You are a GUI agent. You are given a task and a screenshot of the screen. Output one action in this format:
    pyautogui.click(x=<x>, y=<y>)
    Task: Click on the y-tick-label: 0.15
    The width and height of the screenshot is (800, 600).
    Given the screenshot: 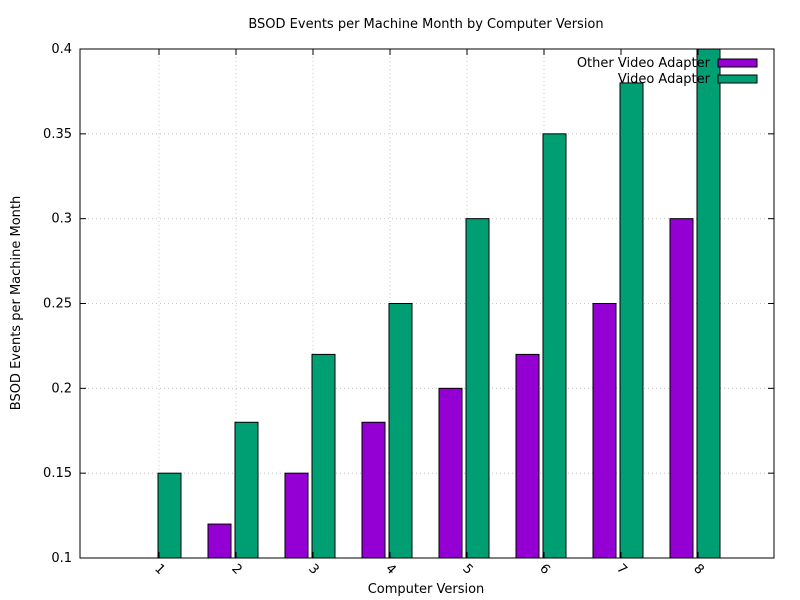 What is the action you would take?
    pyautogui.click(x=57, y=473)
    